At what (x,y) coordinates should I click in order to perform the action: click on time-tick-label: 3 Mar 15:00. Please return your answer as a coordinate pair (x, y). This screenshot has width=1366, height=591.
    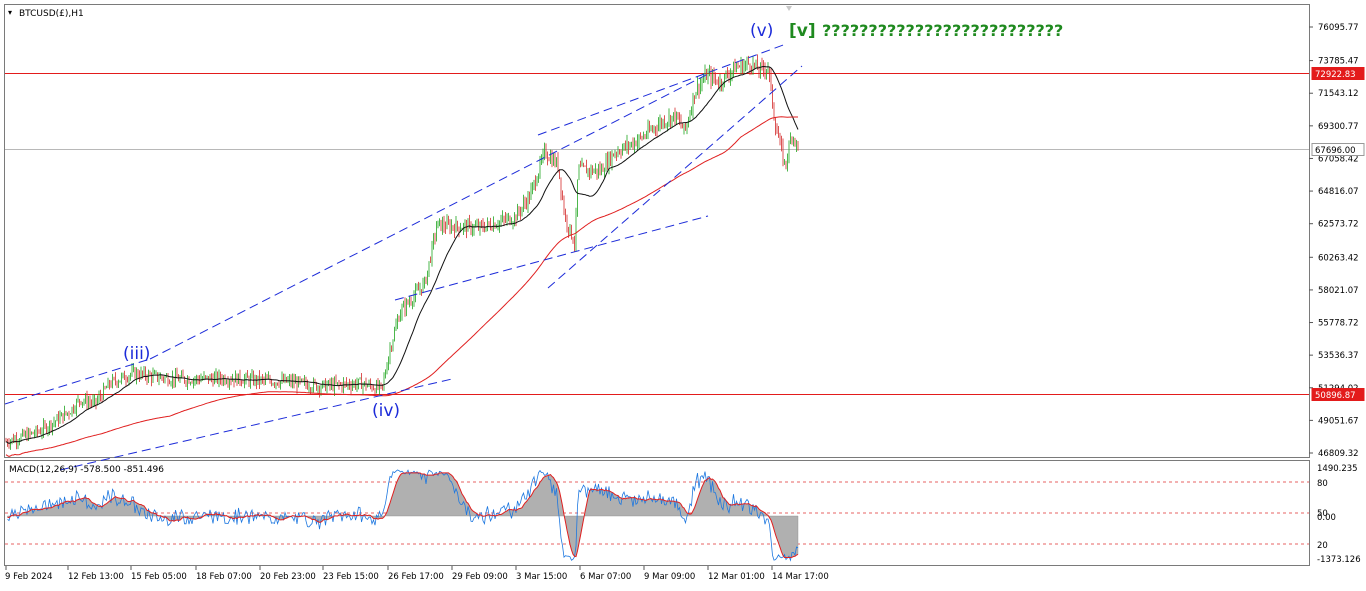
    Looking at the image, I should click on (541, 577).